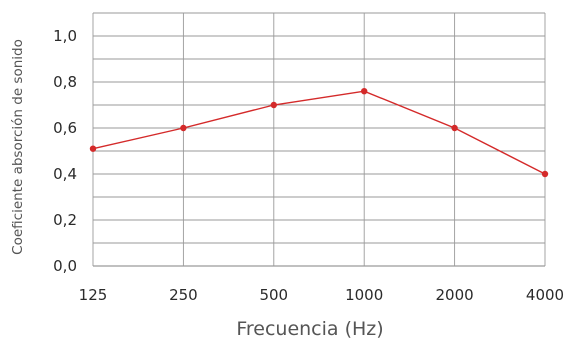 Image resolution: width=567 pixels, height=340 pixels. I want to click on x-tick-label: 2000, so click(455, 295).